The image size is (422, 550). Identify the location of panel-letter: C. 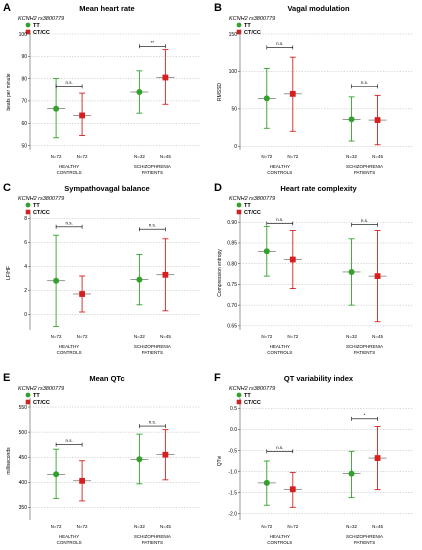
(7, 188).